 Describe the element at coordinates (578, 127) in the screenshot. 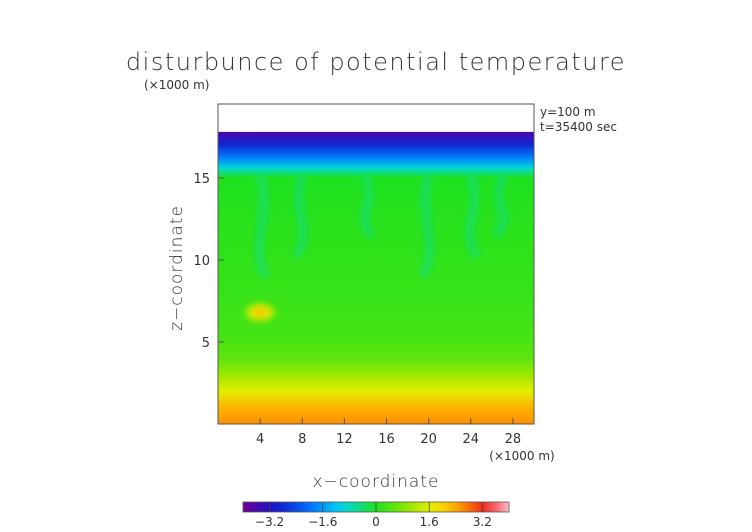

I see `annotation-time: t=35400 sec` at that location.